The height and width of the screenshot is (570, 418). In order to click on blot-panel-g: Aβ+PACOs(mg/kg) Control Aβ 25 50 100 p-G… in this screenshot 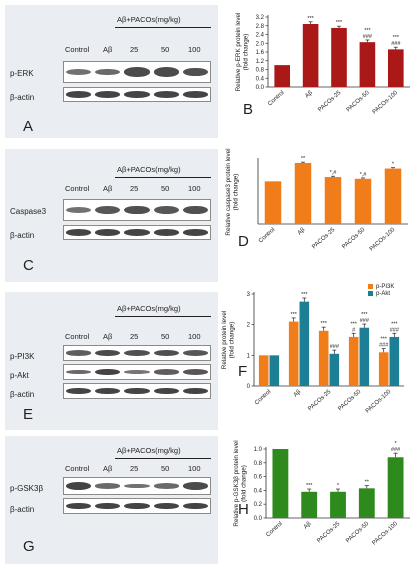, I will do `click(111, 500)`.